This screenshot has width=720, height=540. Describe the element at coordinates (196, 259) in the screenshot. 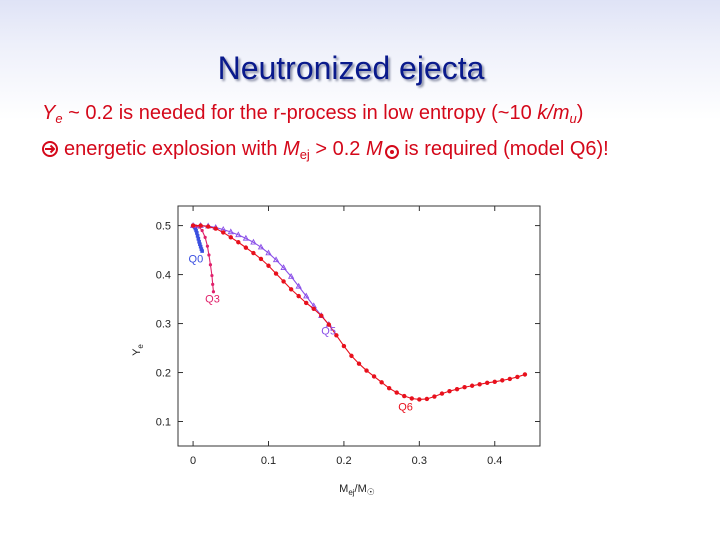

I see `series-label-q0: Q0` at that location.